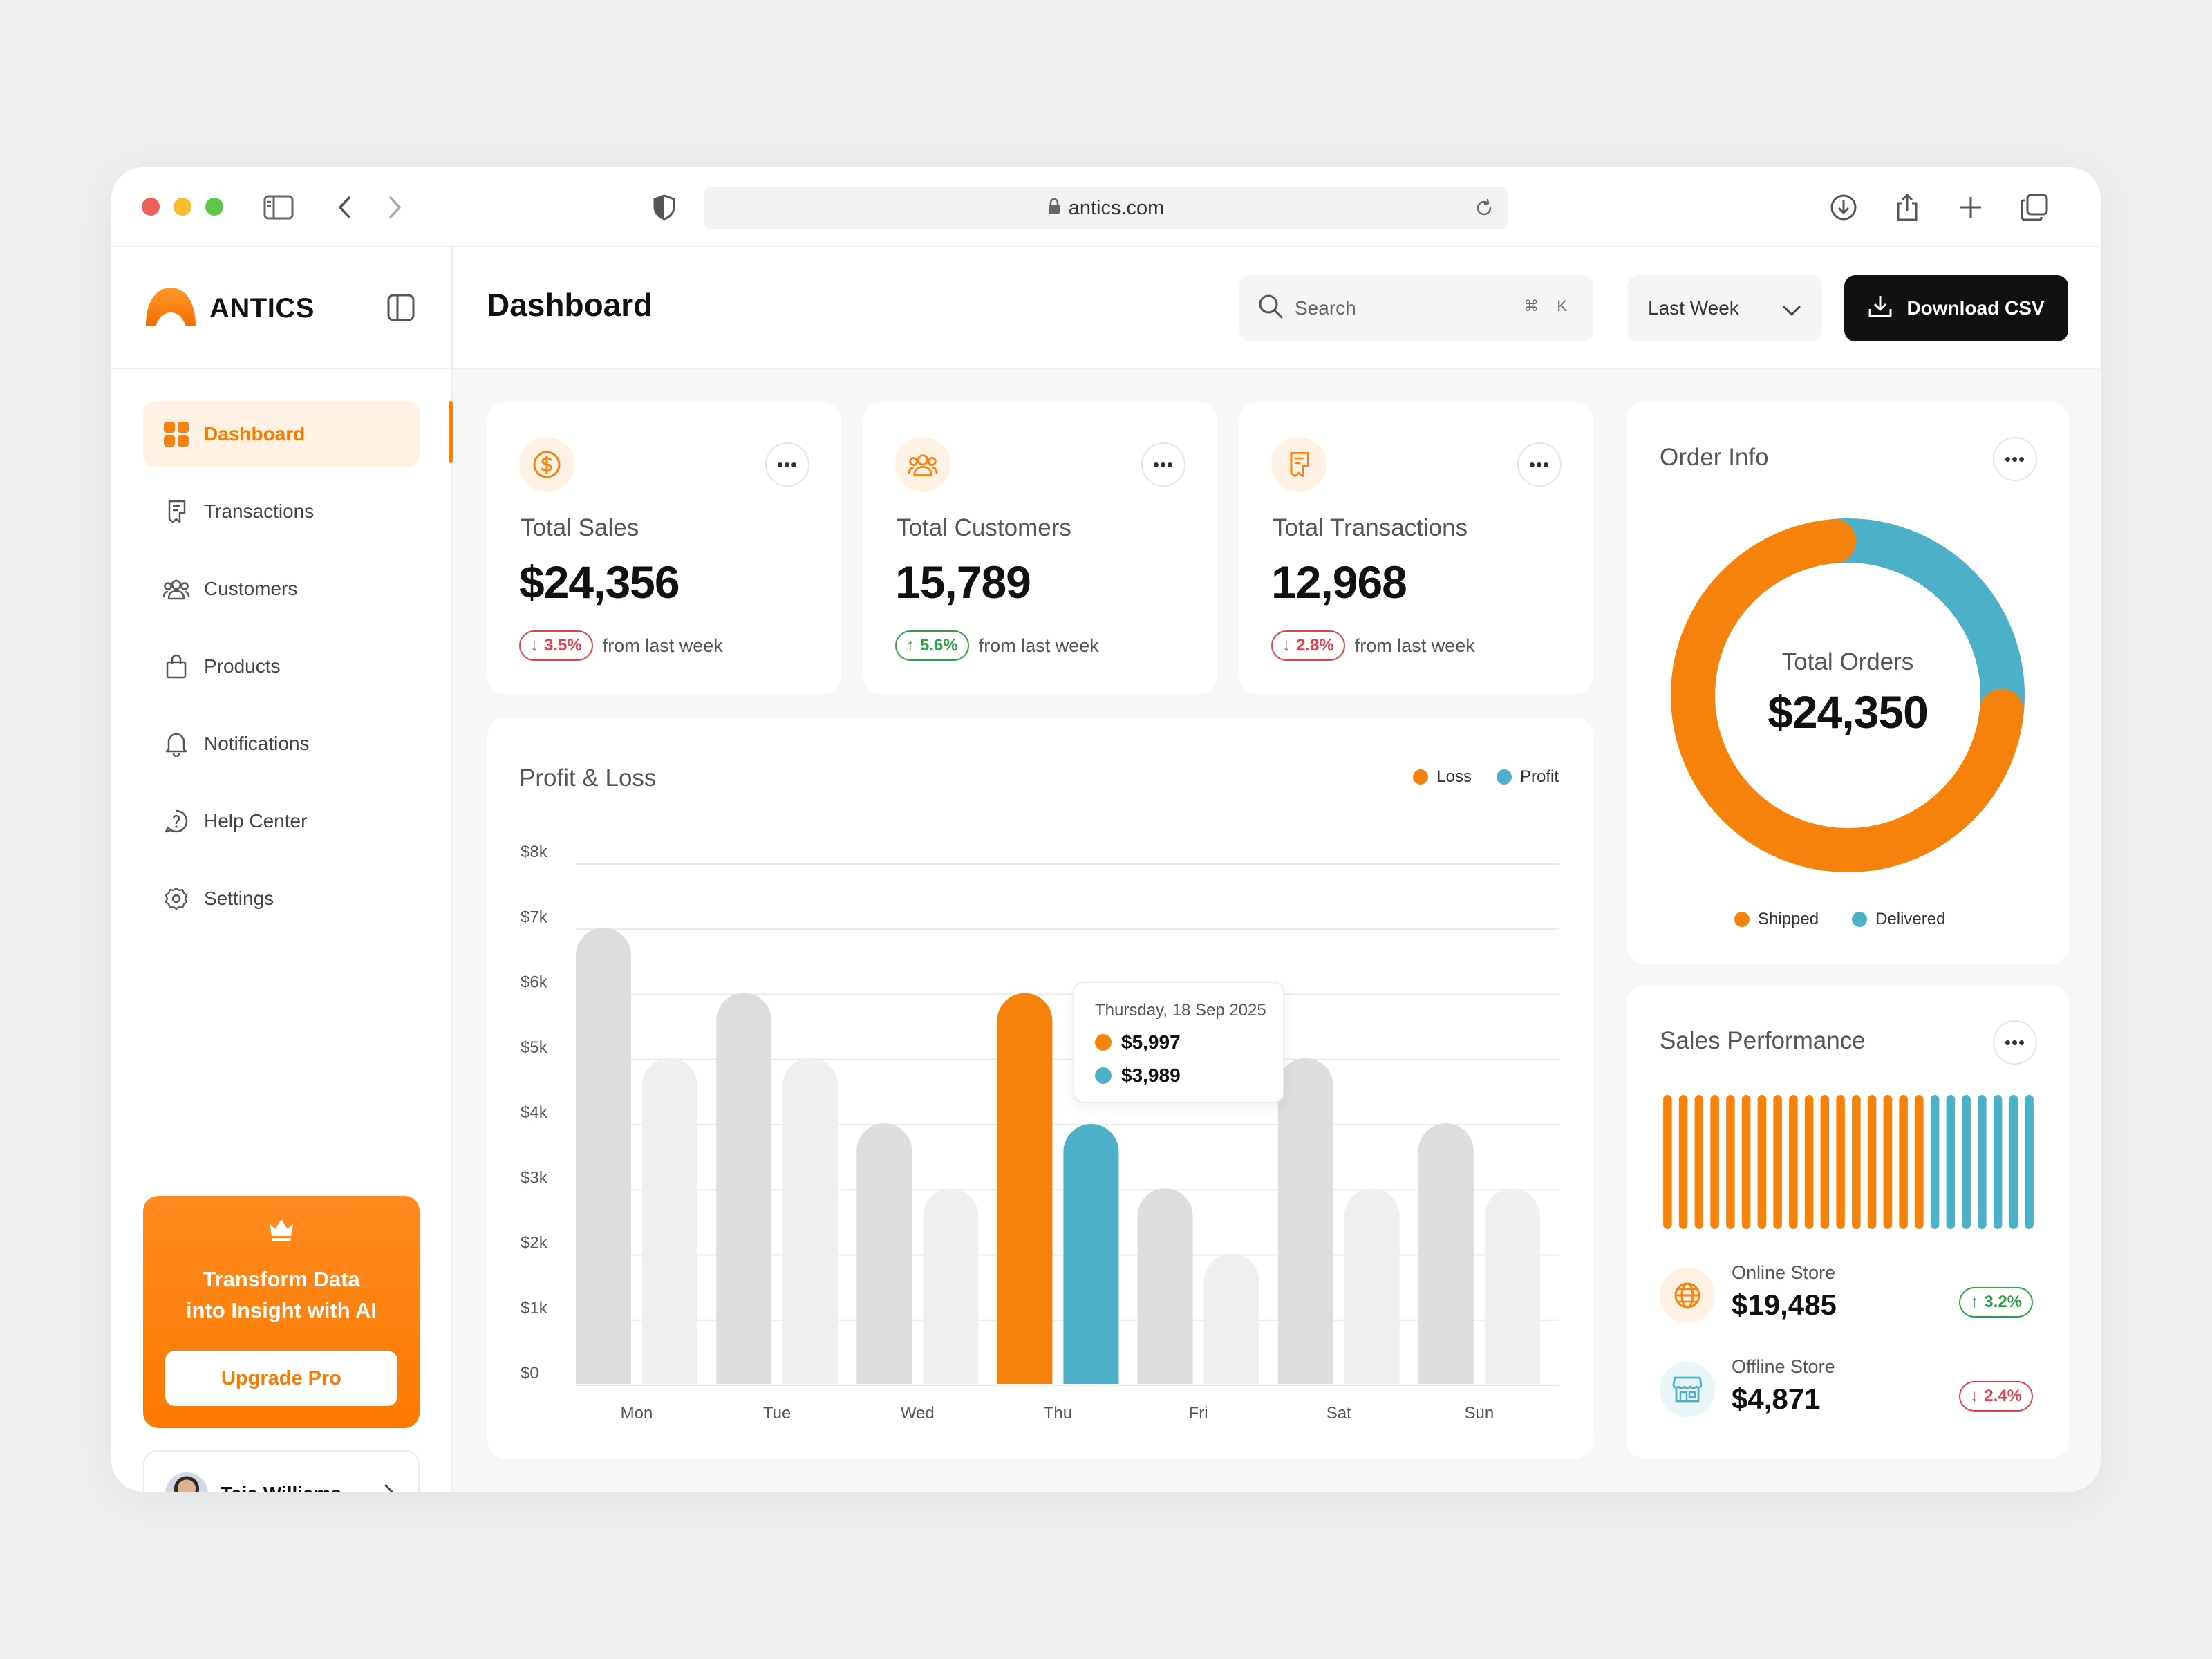 This screenshot has height=1659, width=2212. Describe the element at coordinates (918, 1413) in the screenshot. I see `x-tick-label: Wed` at that location.